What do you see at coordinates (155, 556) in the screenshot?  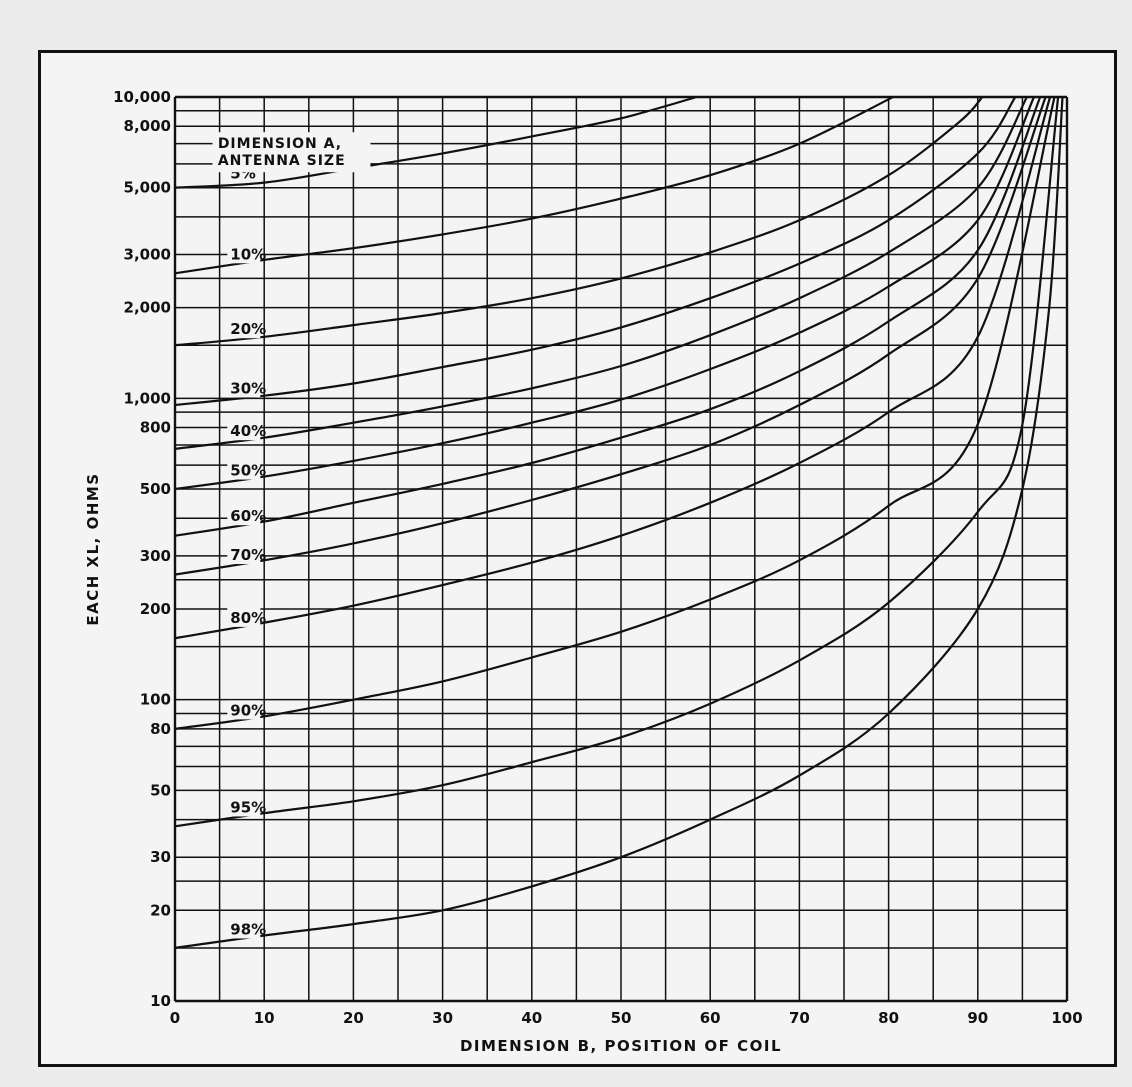 I see `y-tick-label: 300` at bounding box center [155, 556].